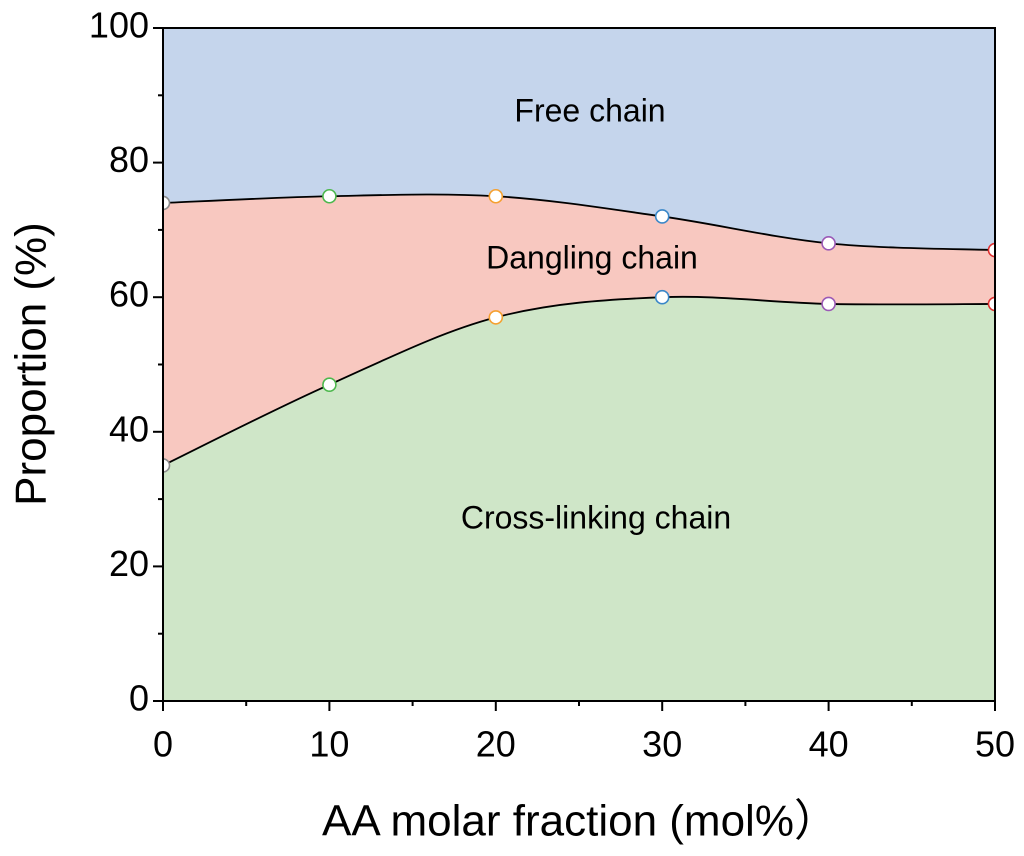 This screenshot has height=856, width=1024. Describe the element at coordinates (119, 25) in the screenshot. I see `y-tick-label: 100` at that location.